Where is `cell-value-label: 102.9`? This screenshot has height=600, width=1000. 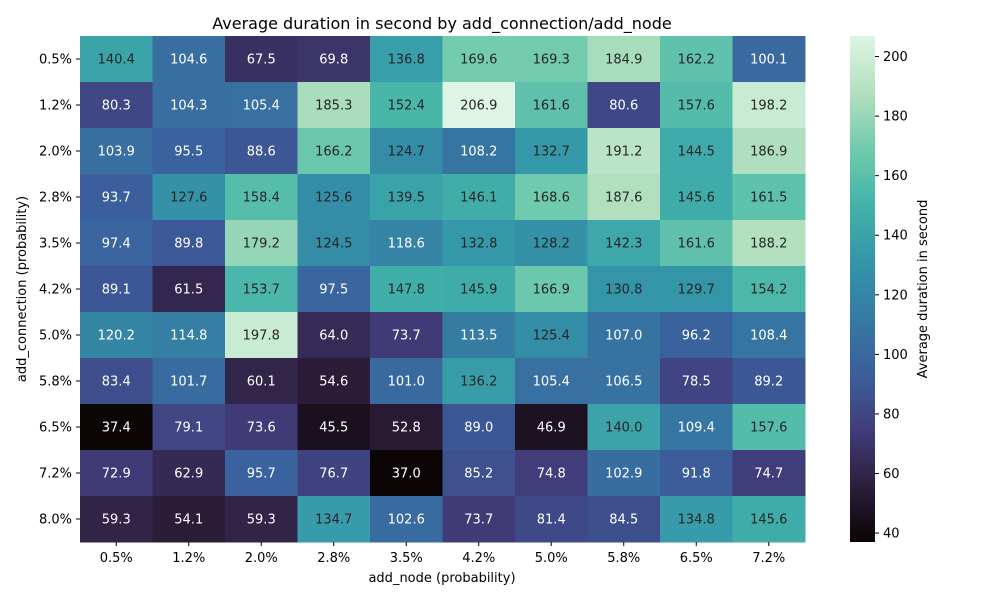
cell-value-label: 102.9 is located at coordinates (623, 474).